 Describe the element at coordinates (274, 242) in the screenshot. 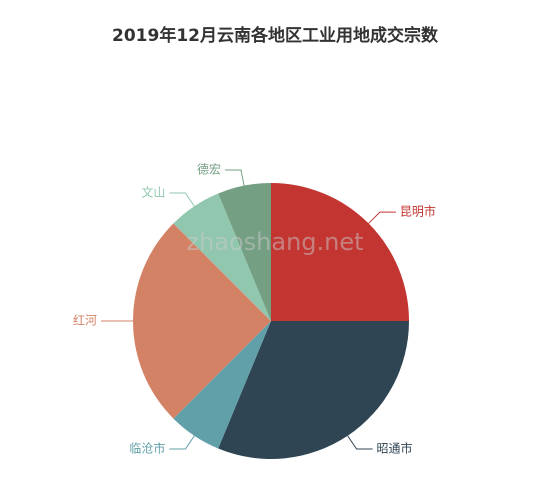

I see `watermark: zhaoshang.net` at that location.